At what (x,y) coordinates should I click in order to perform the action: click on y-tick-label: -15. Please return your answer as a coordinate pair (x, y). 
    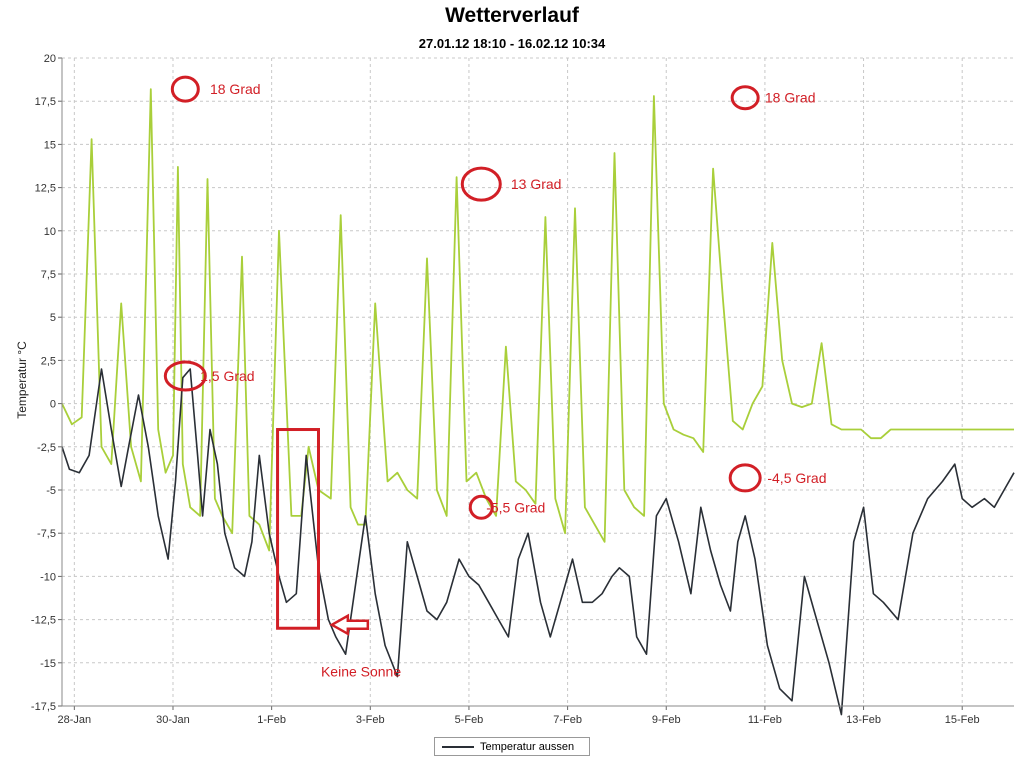
    Looking at the image, I should click on (48, 664).